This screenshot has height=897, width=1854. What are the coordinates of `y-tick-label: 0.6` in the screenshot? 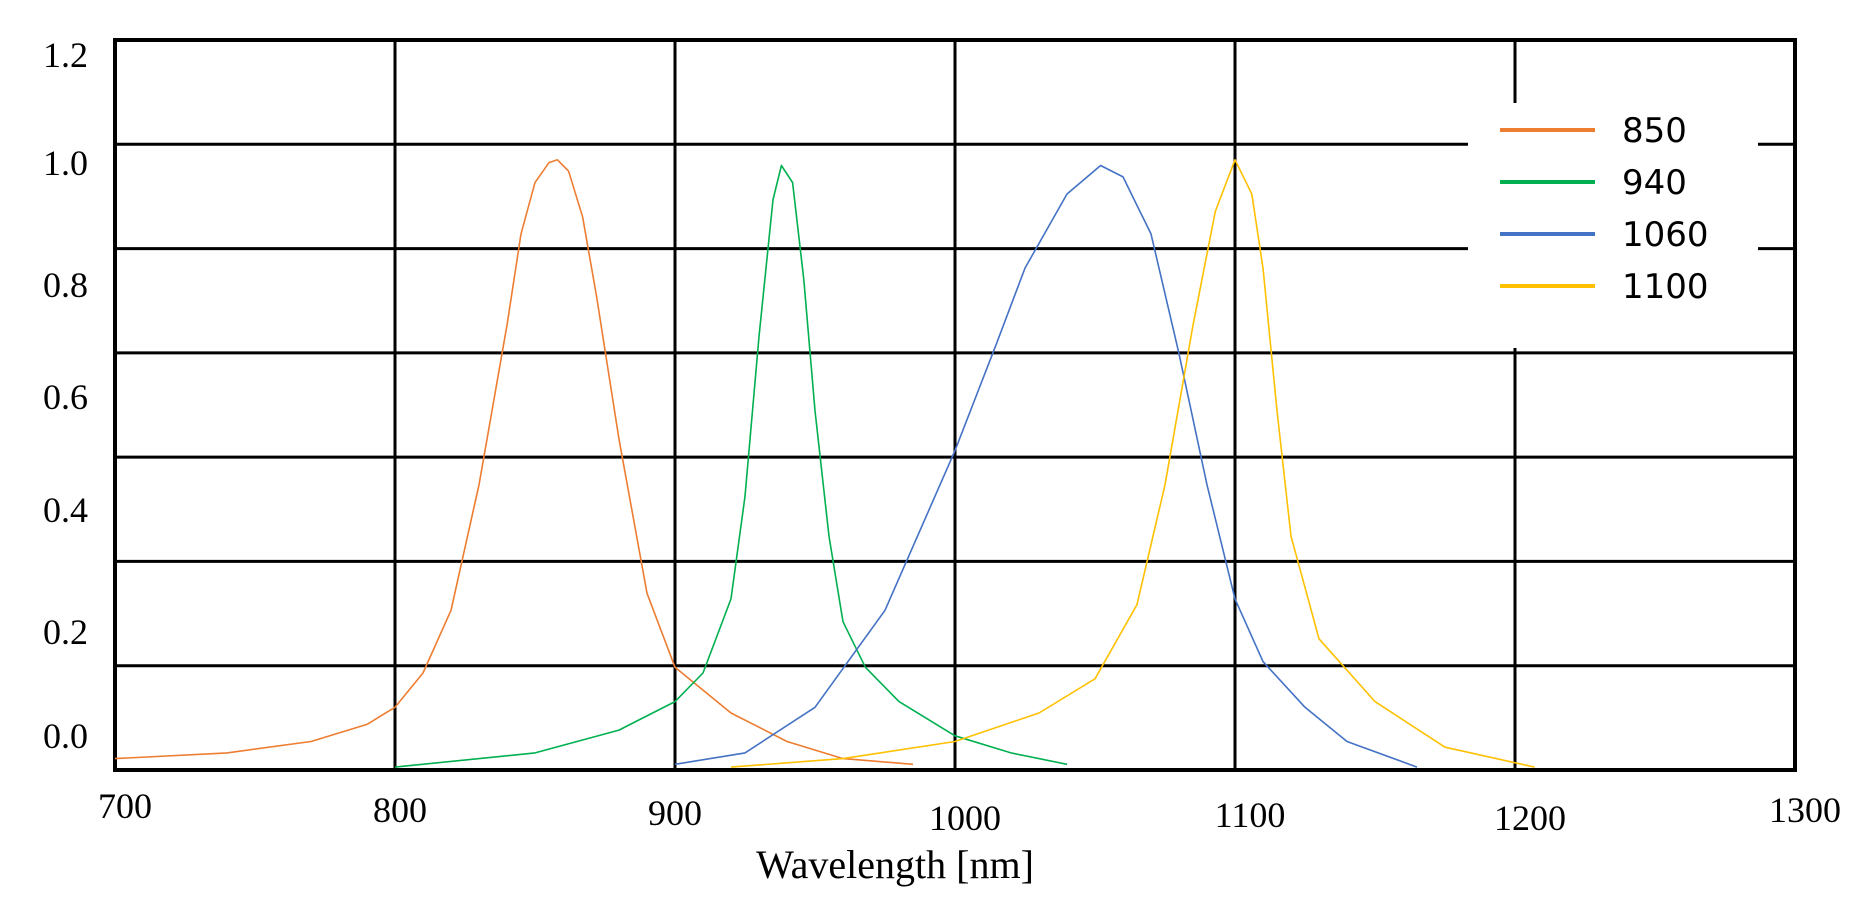 It's located at (65, 397).